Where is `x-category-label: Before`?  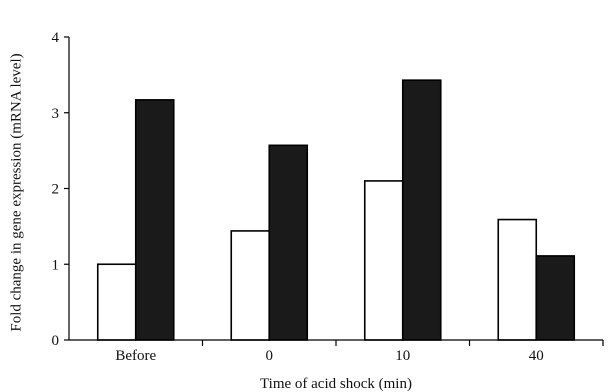
x-category-label: Before is located at coordinates (135, 356).